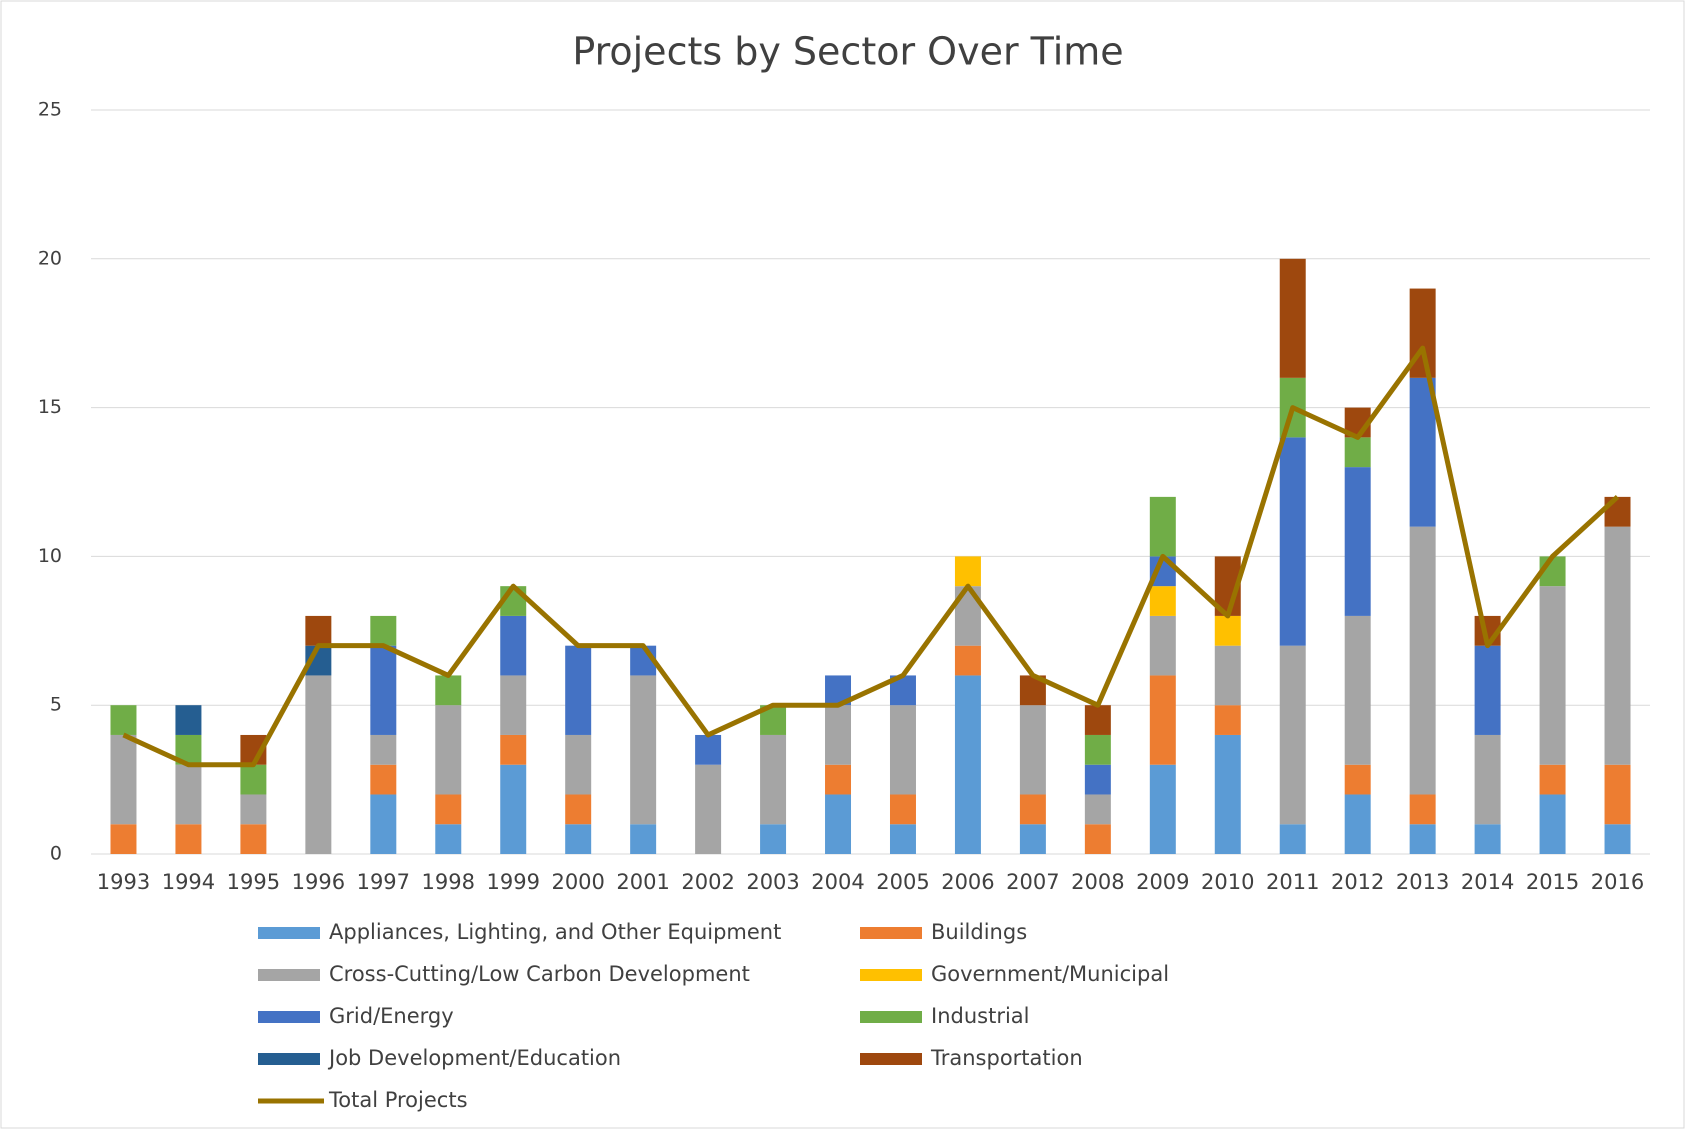  Describe the element at coordinates (1227, 882) in the screenshot. I see `x-tick-label: 2010` at that location.